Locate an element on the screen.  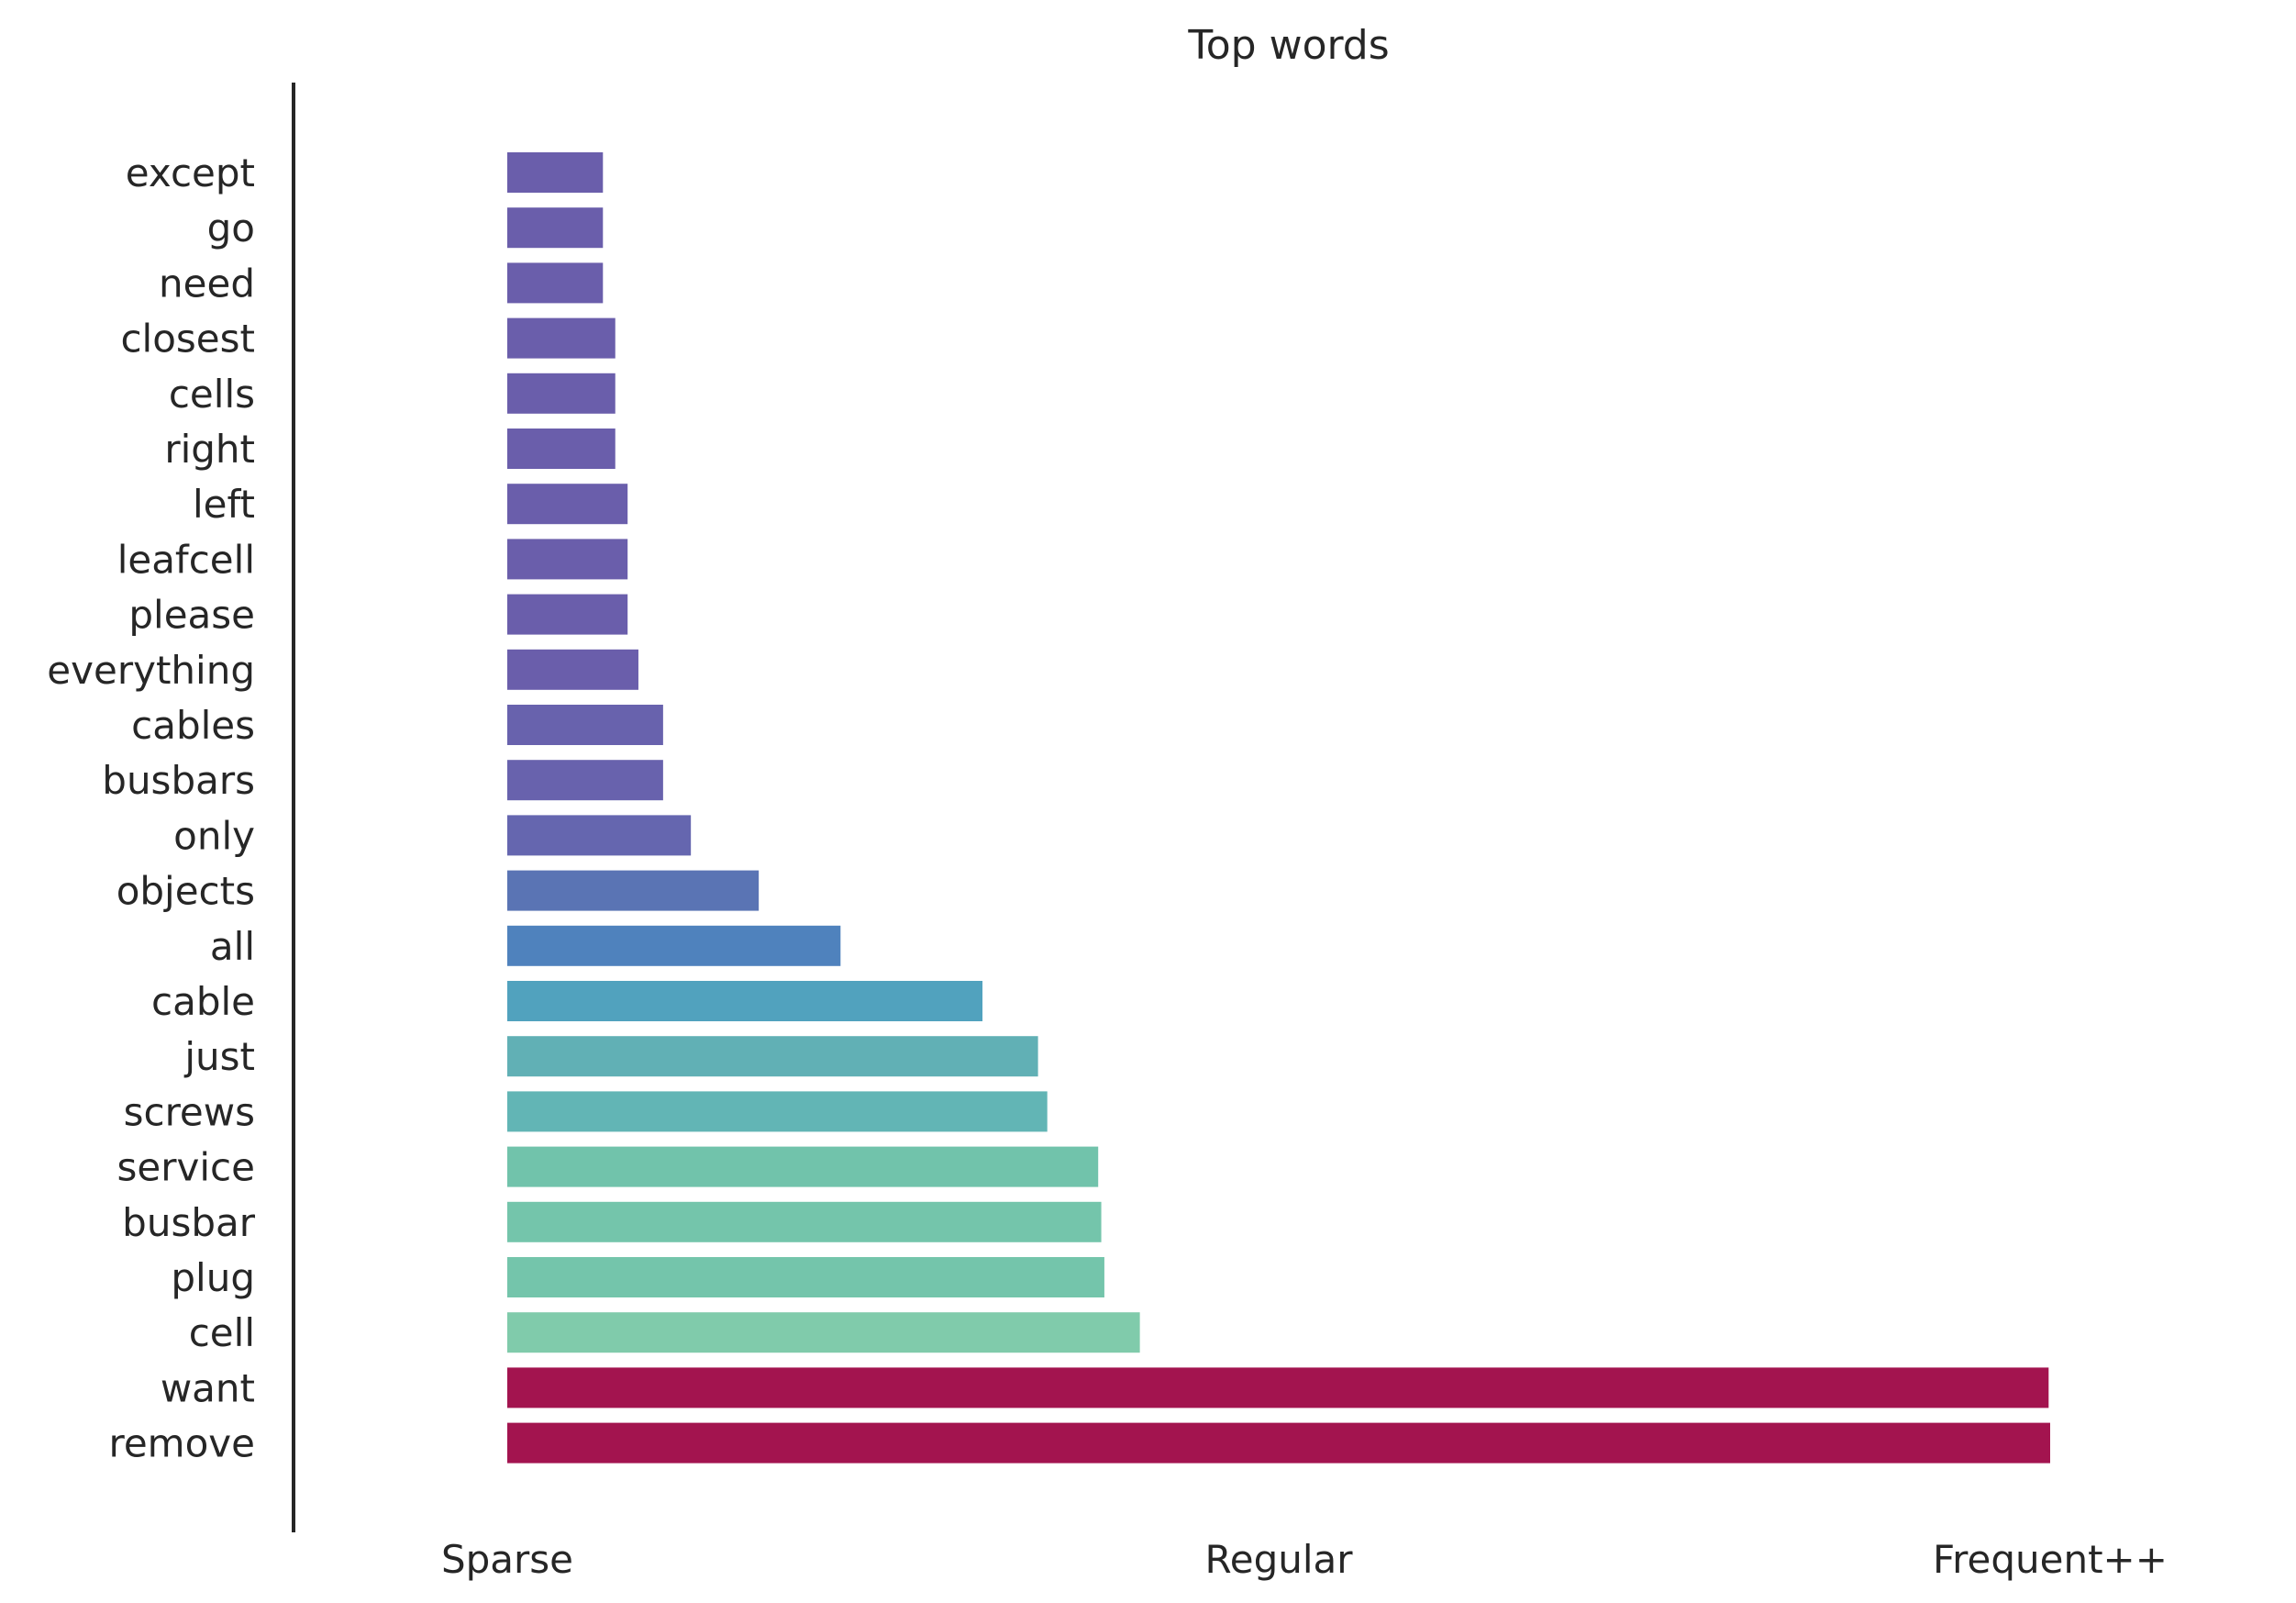
x-tick-label-sparse: Sparse is located at coordinates (507, 1559).